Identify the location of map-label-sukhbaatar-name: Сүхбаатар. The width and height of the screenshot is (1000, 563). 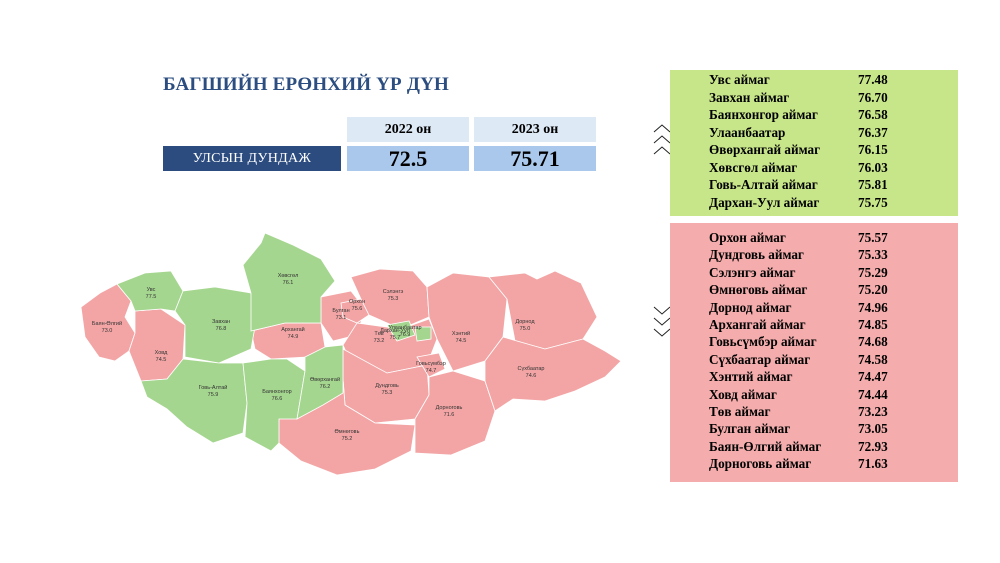
(530, 369).